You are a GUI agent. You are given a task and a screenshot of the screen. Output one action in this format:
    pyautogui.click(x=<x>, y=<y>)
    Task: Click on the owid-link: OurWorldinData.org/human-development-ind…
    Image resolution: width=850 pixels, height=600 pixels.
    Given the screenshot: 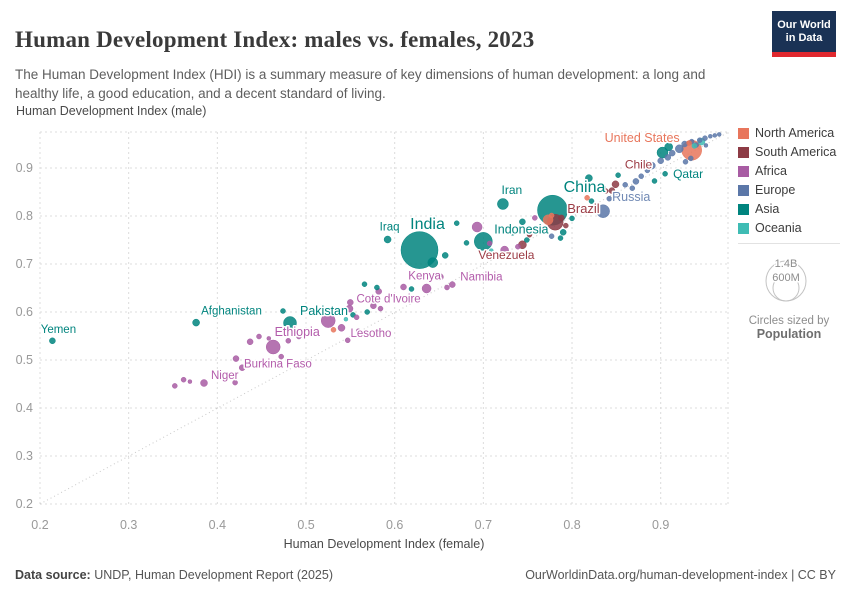 What is the action you would take?
    pyautogui.click(x=680, y=575)
    